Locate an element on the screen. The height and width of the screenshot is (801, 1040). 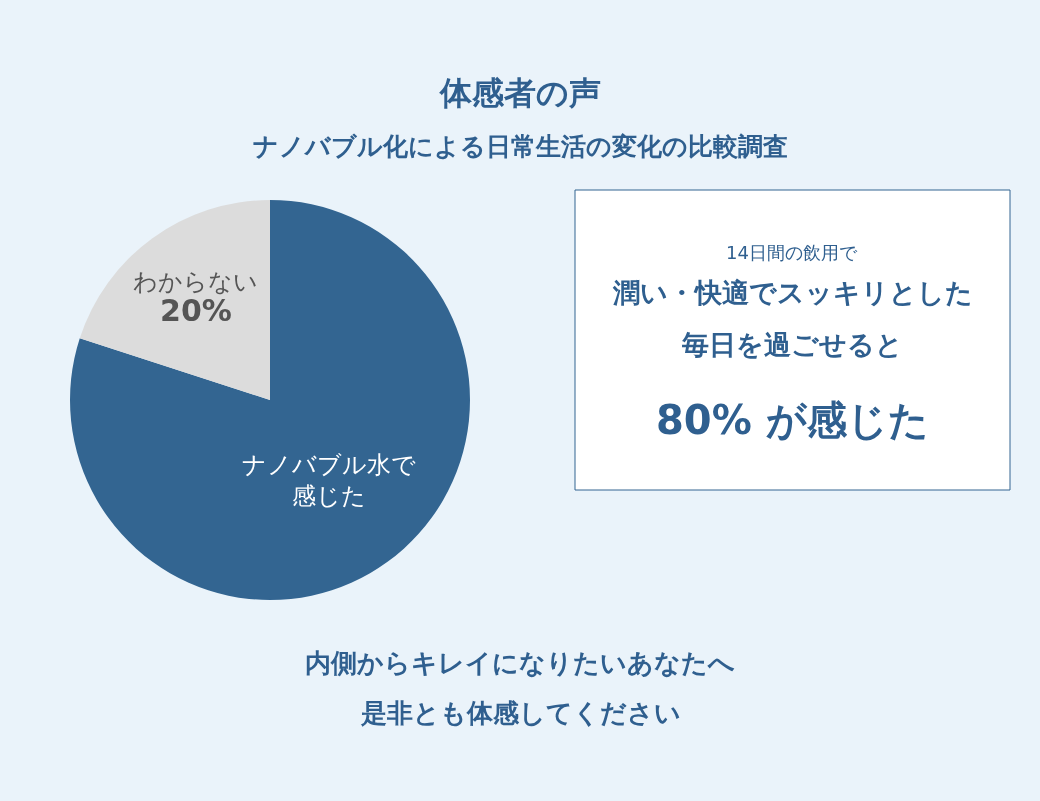
text: 毎日を過ごせると is located at coordinates (792, 344).